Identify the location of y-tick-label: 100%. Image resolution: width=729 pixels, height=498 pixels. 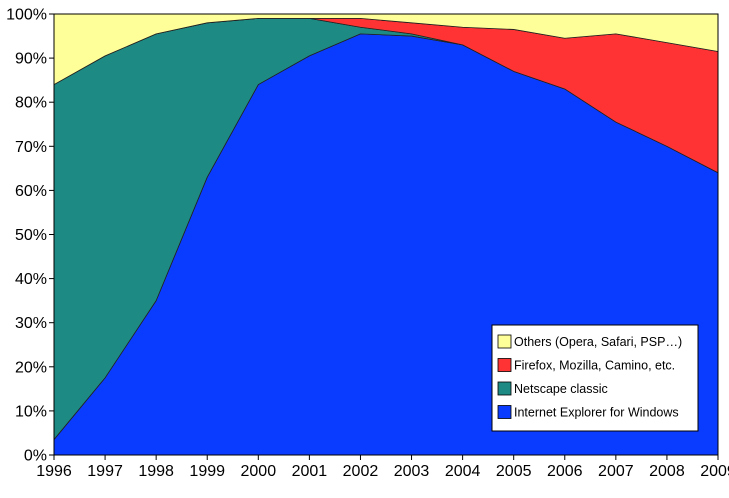
(26, 15).